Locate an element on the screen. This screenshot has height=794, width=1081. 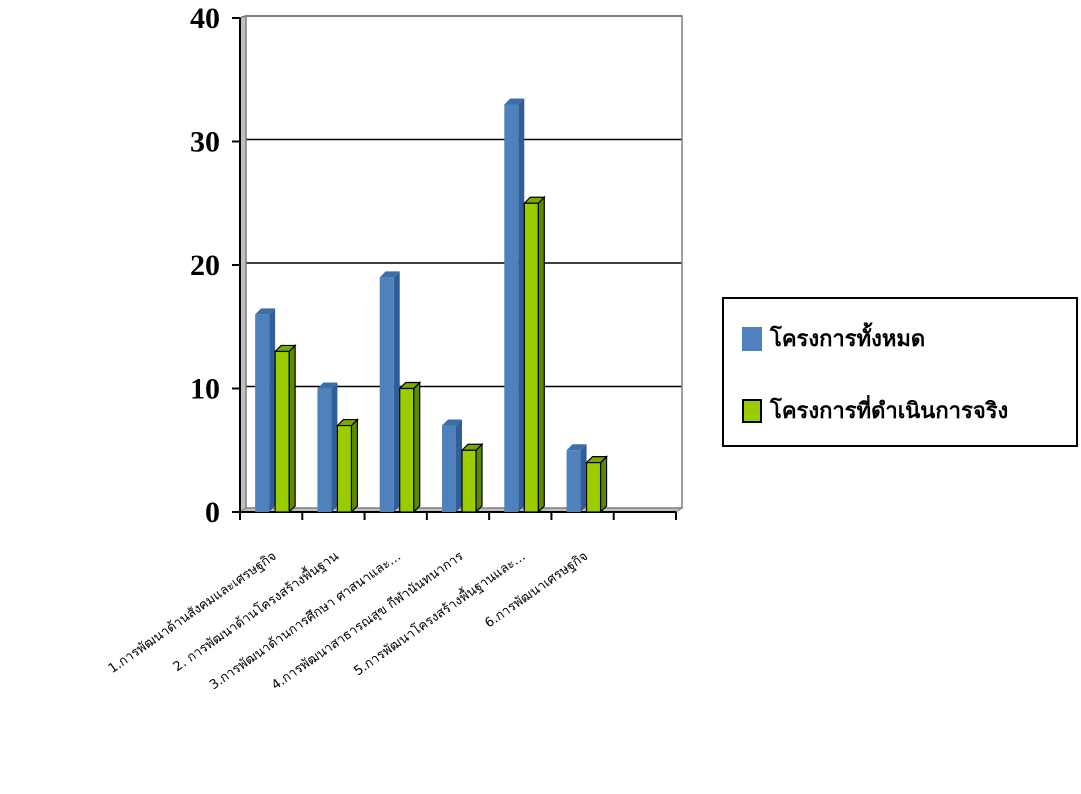
y-tick-label: 10 is located at coordinates (205, 389).